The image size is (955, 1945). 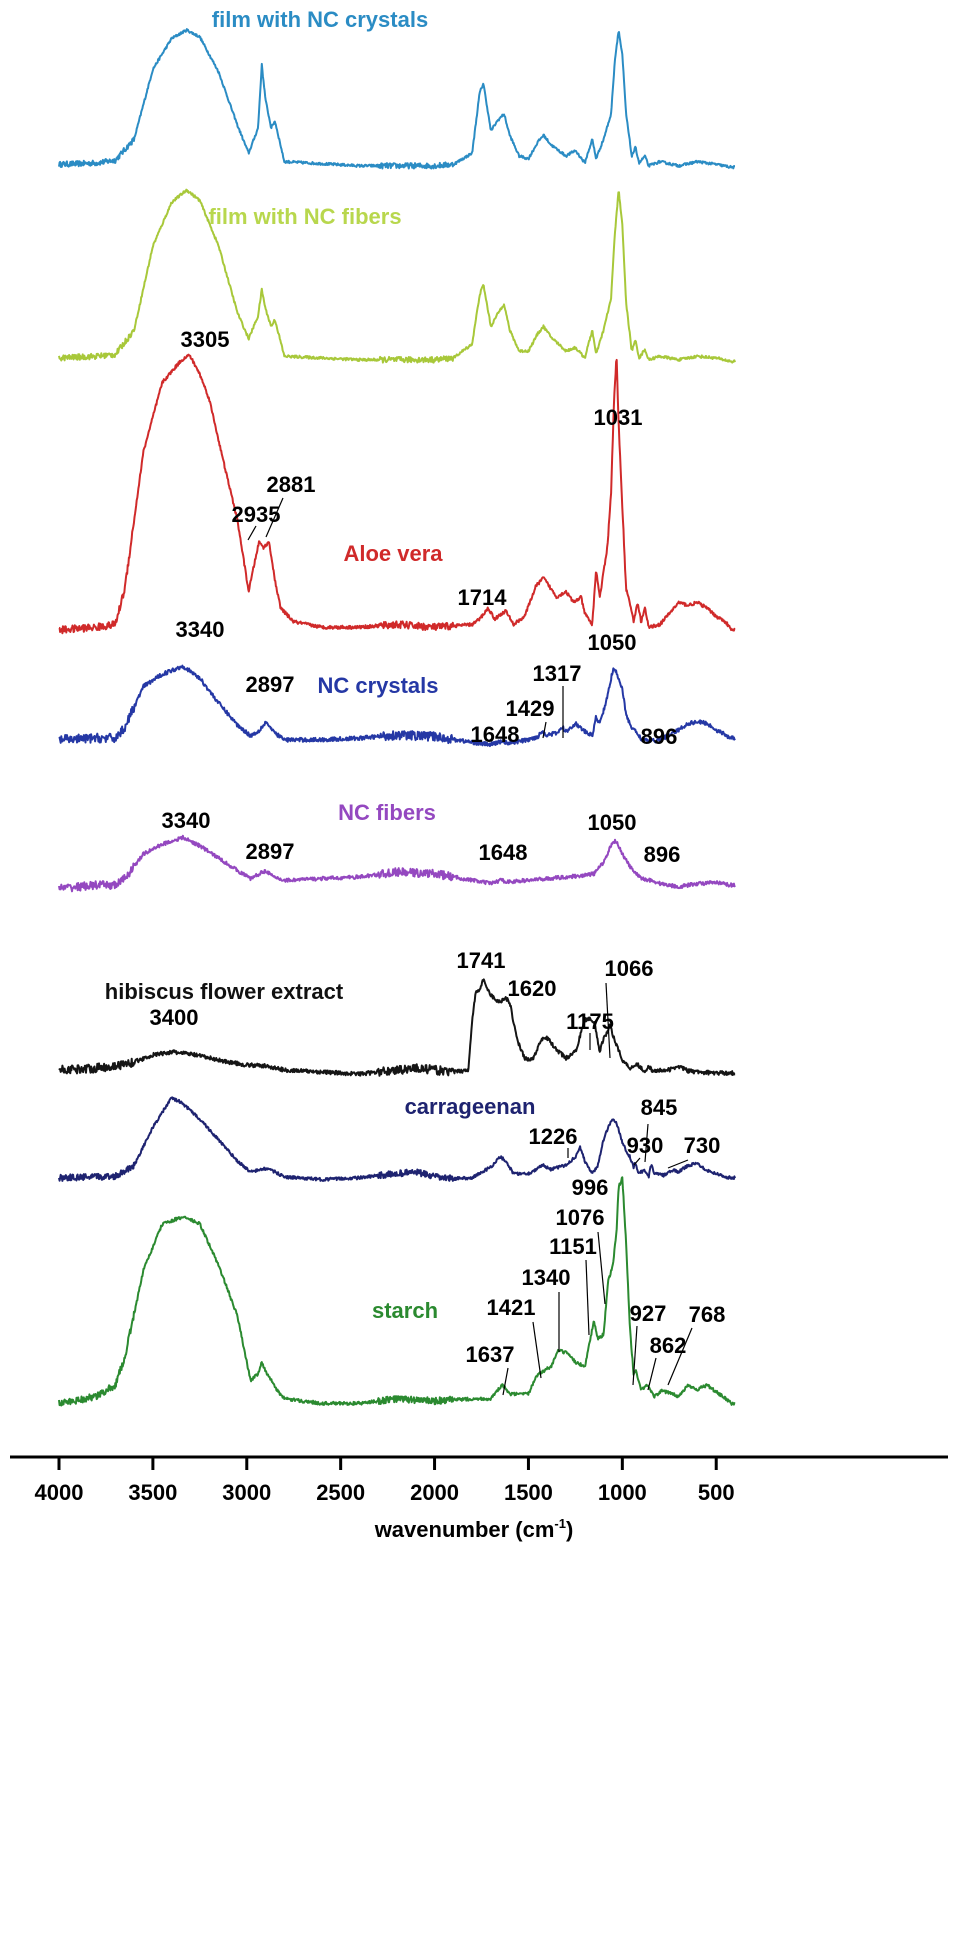 I want to click on peak-label-6-5: 1066, so click(x=629, y=968).